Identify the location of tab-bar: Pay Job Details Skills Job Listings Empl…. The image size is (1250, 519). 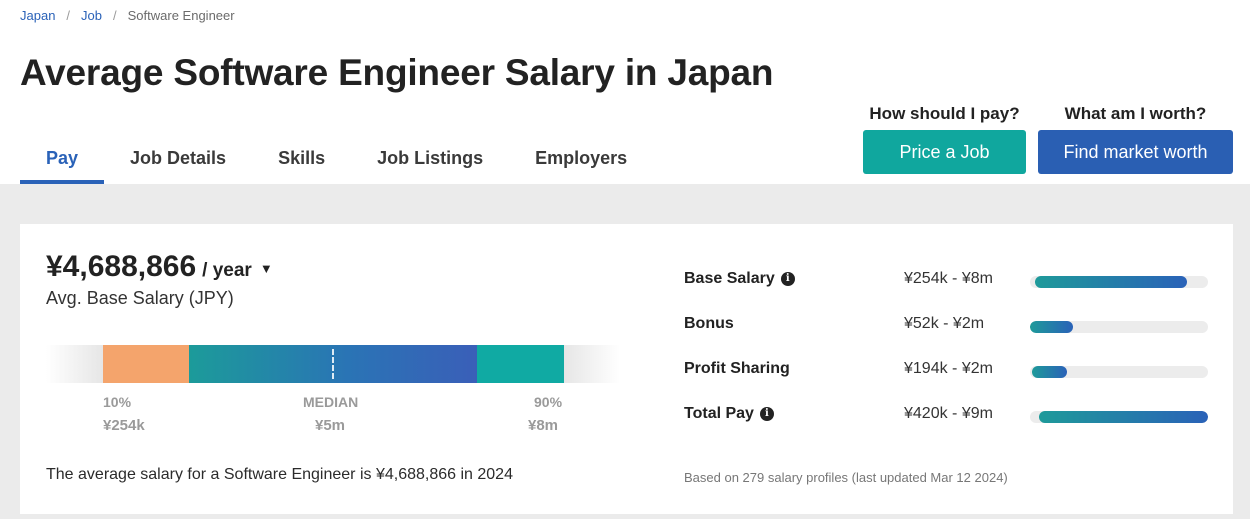
(336, 160).